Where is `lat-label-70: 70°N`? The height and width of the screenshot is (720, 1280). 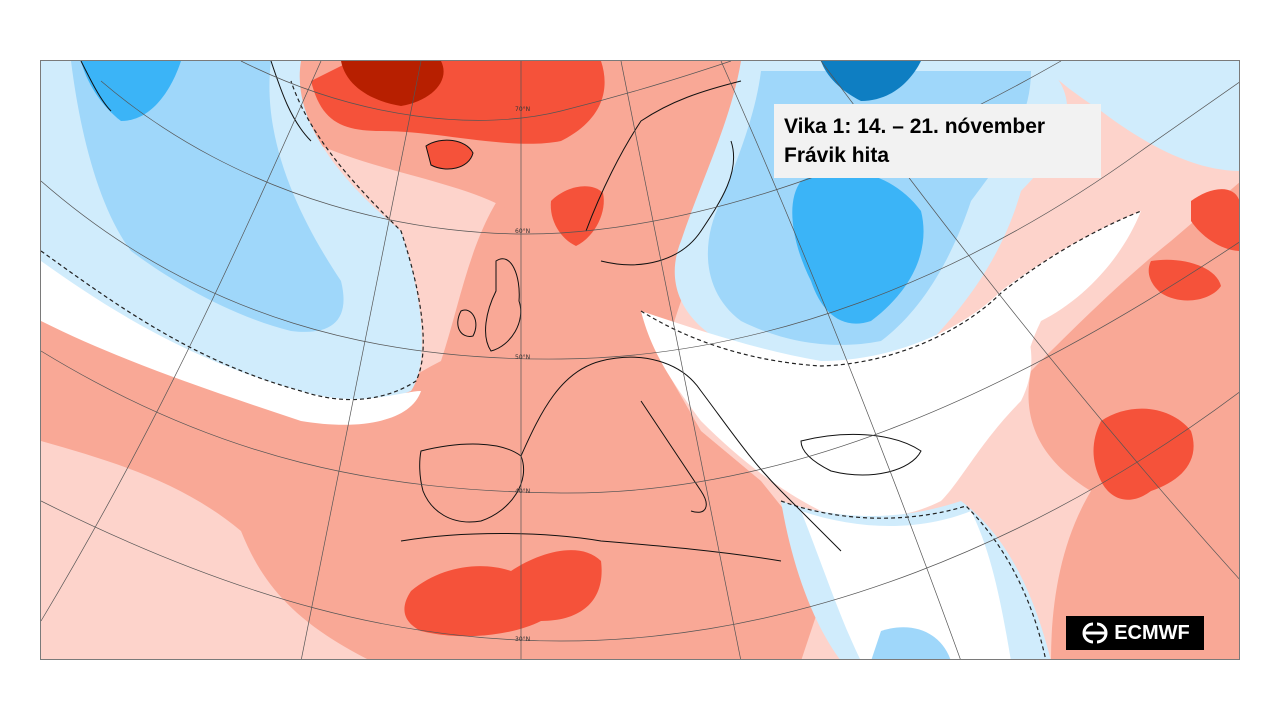
lat-label-70: 70°N is located at coordinates (522, 109).